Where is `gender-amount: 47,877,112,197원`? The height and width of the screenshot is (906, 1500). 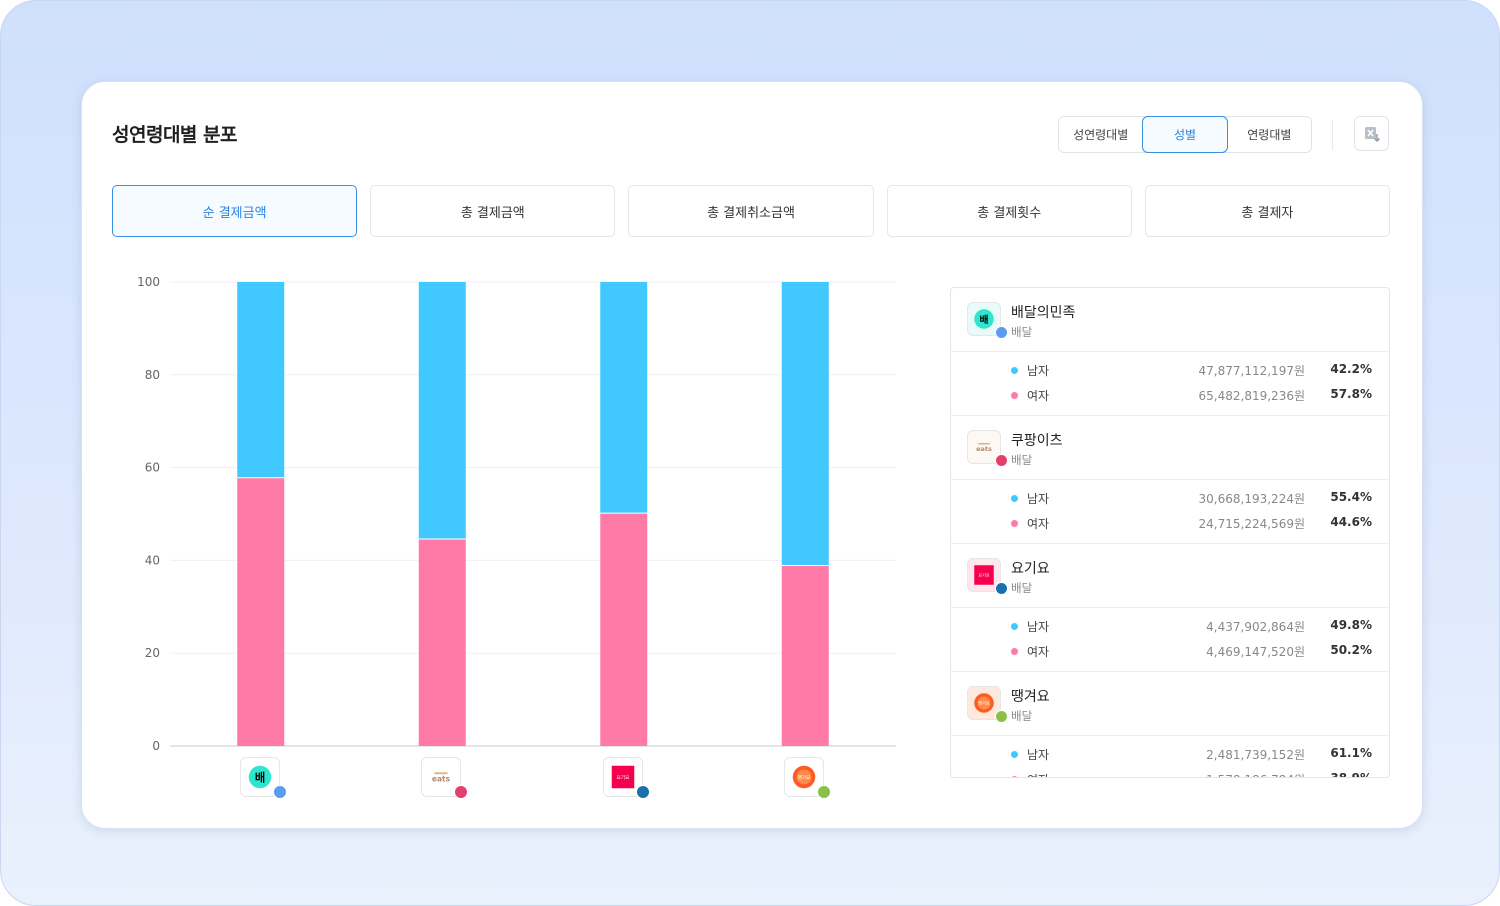 gender-amount: 47,877,112,197원 is located at coordinates (1251, 371).